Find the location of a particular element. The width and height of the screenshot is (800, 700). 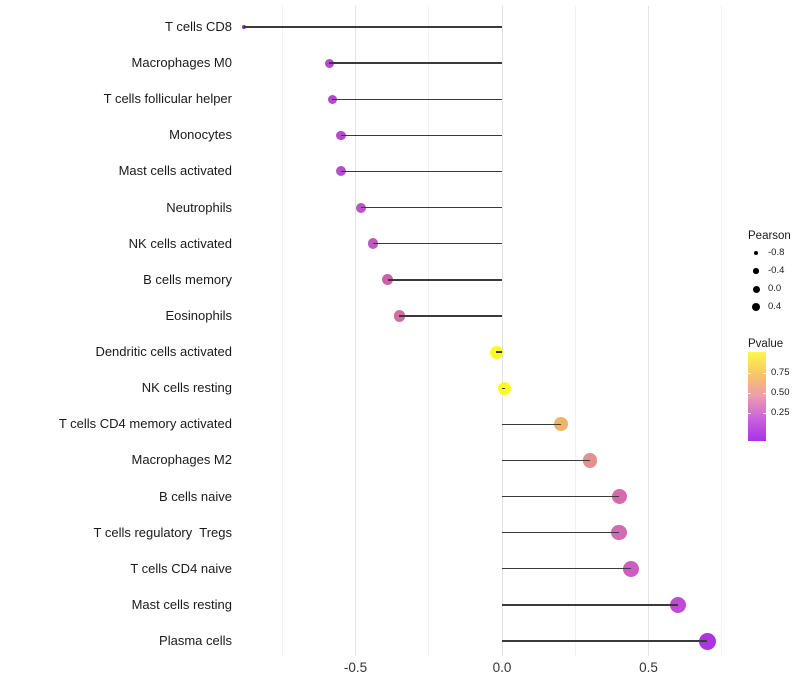

category-label: B cells naive is located at coordinates (195, 496).